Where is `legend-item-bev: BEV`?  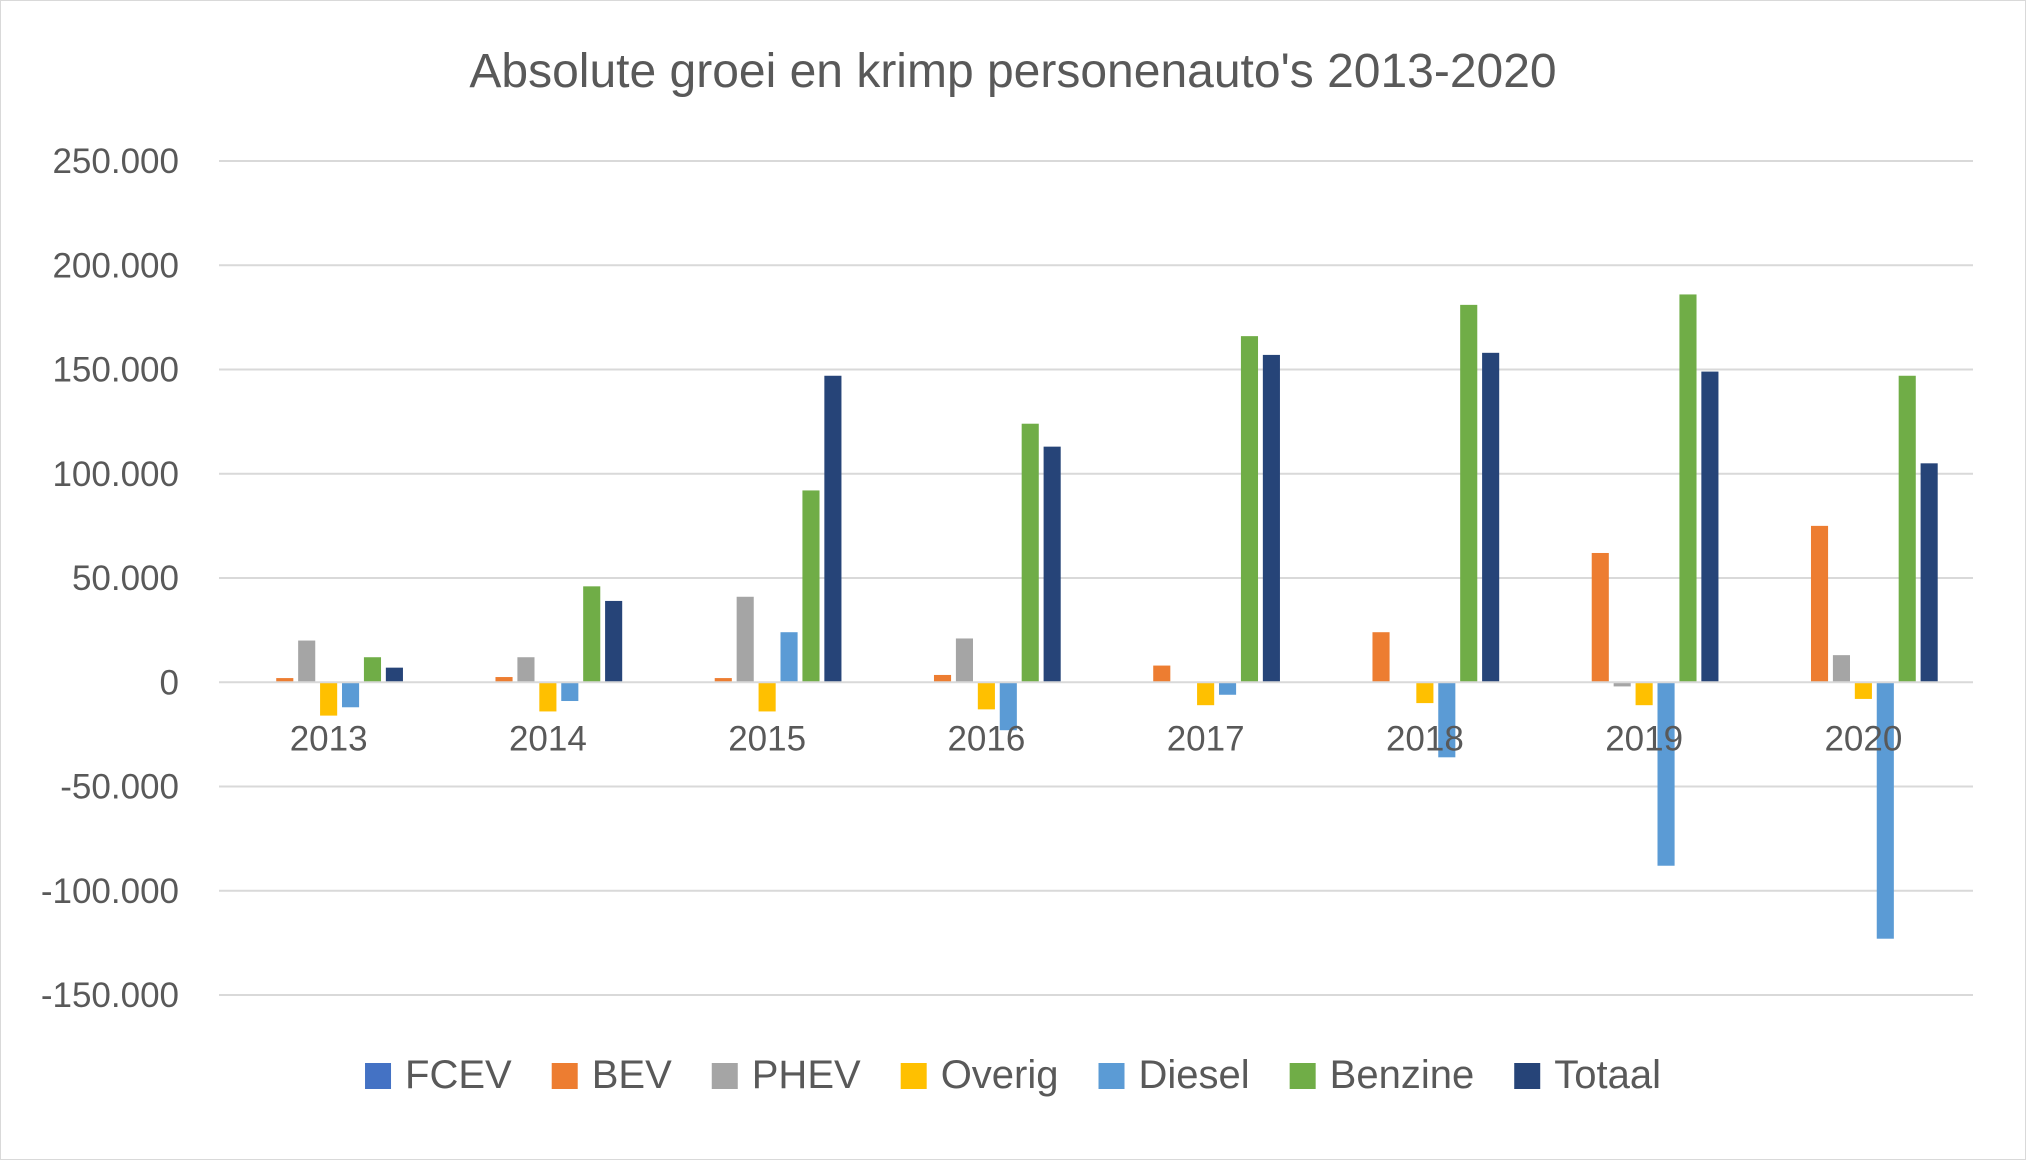
legend-item-bev: BEV is located at coordinates (611, 1075).